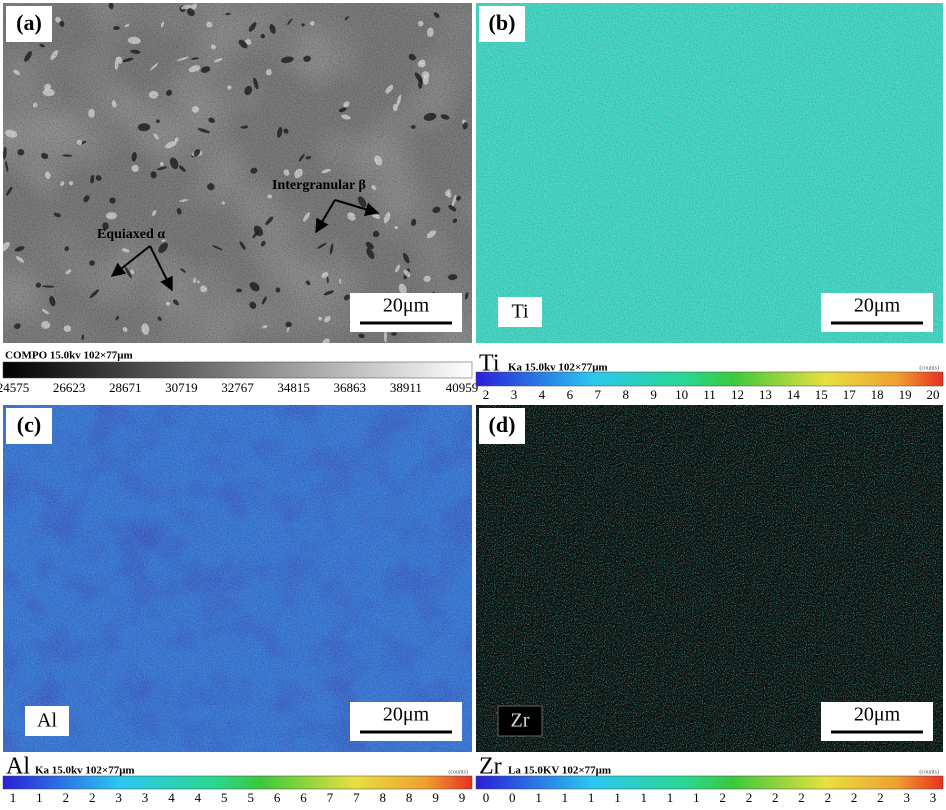  I want to click on annotation: Intergranular β, so click(319, 185).